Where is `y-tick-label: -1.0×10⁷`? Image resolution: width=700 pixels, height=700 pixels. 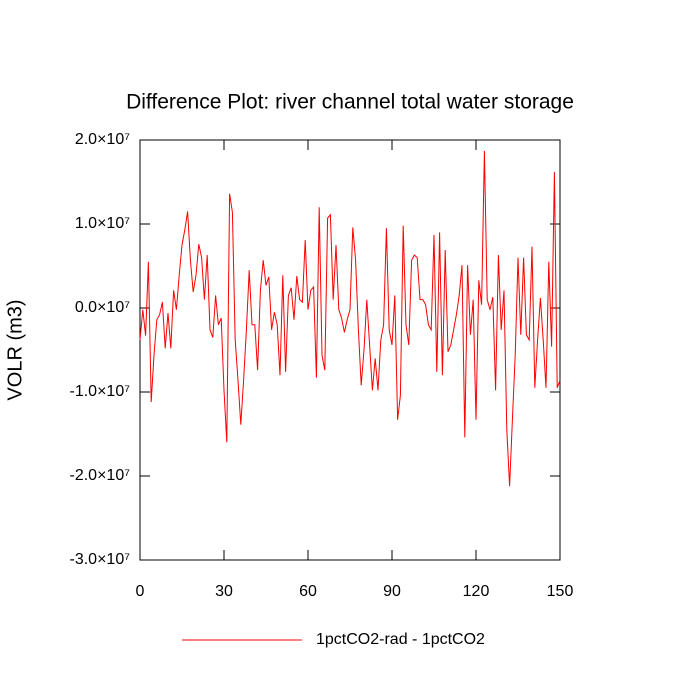
y-tick-label: -1.0×10⁷ is located at coordinates (100, 391).